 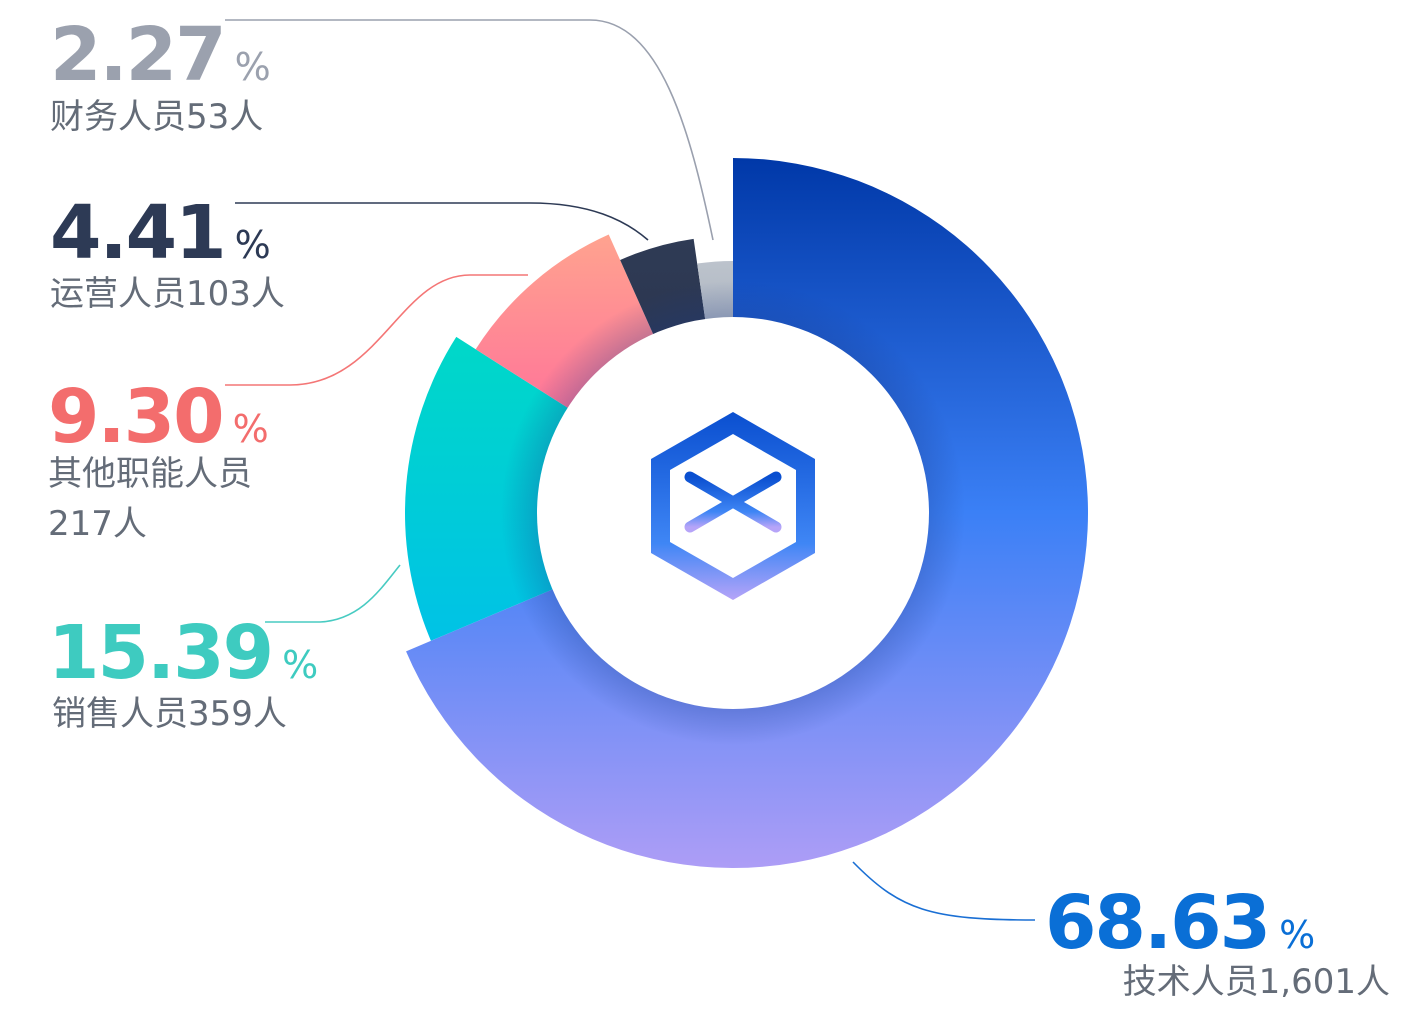 What do you see at coordinates (135, 417) in the screenshot?
I see `value-number: 9.30` at bounding box center [135, 417].